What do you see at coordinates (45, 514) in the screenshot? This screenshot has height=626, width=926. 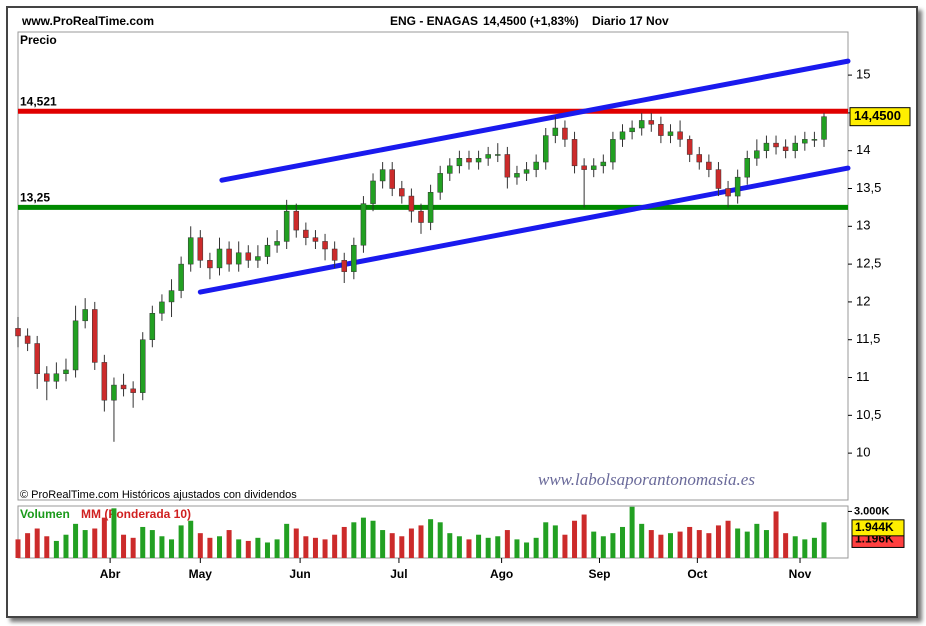 I see `volume-title: Volumen` at bounding box center [45, 514].